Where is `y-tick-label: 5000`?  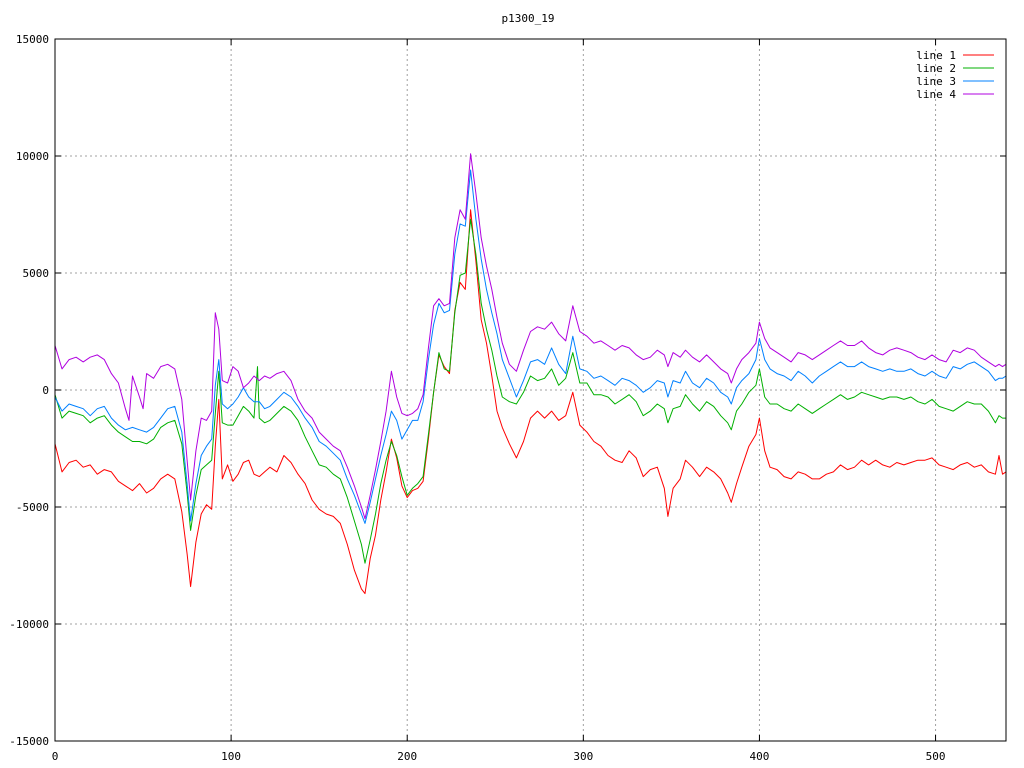 y-tick-label: 5000 is located at coordinates (36, 273).